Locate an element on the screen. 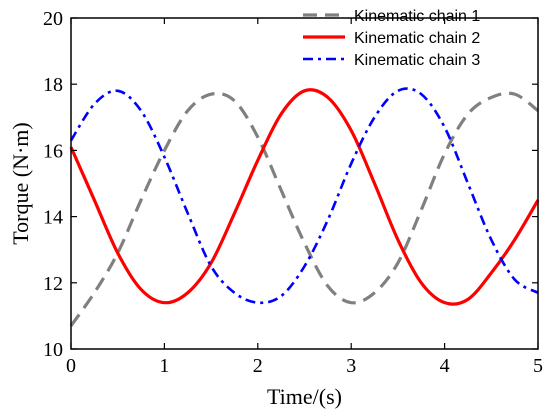 This screenshot has width=550, height=412. y-tick-label: 18 is located at coordinates (53, 85).